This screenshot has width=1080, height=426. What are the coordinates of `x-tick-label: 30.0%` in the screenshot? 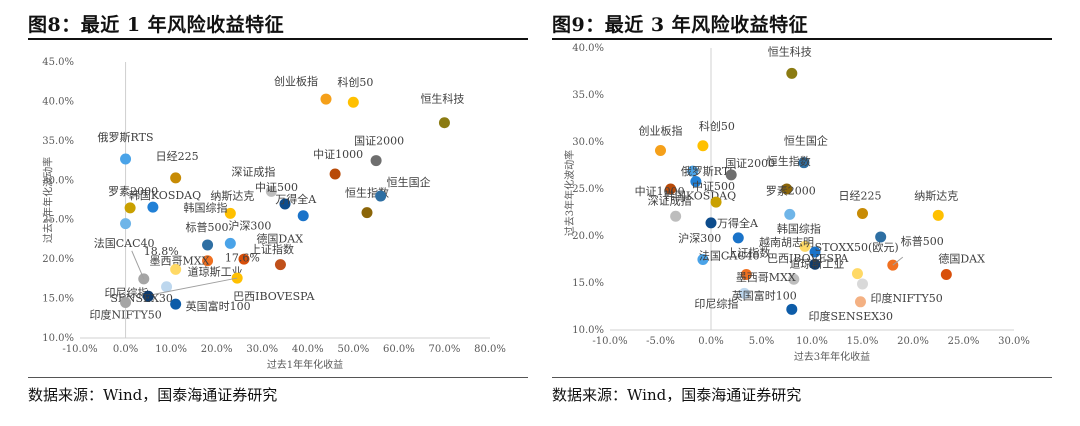 It's located at (1014, 341).